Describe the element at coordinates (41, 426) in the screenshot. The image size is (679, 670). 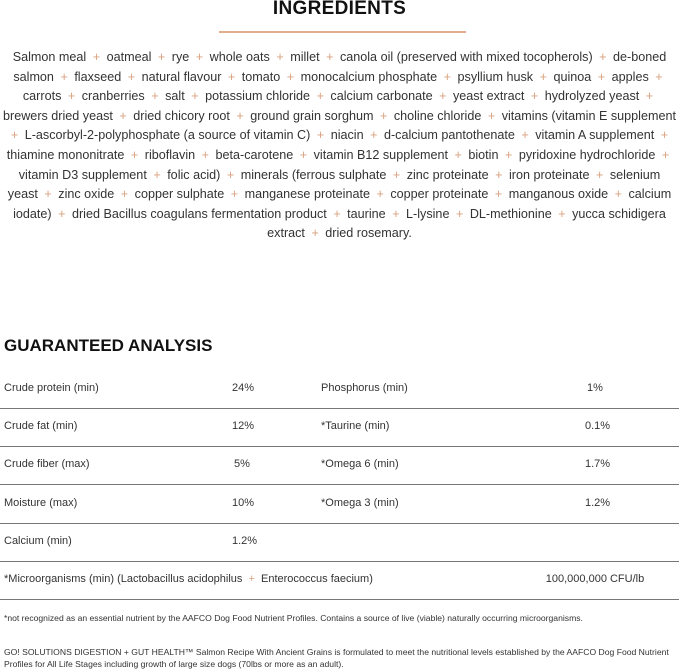
I see `nutrient-name: Crude fat (min)` at that location.